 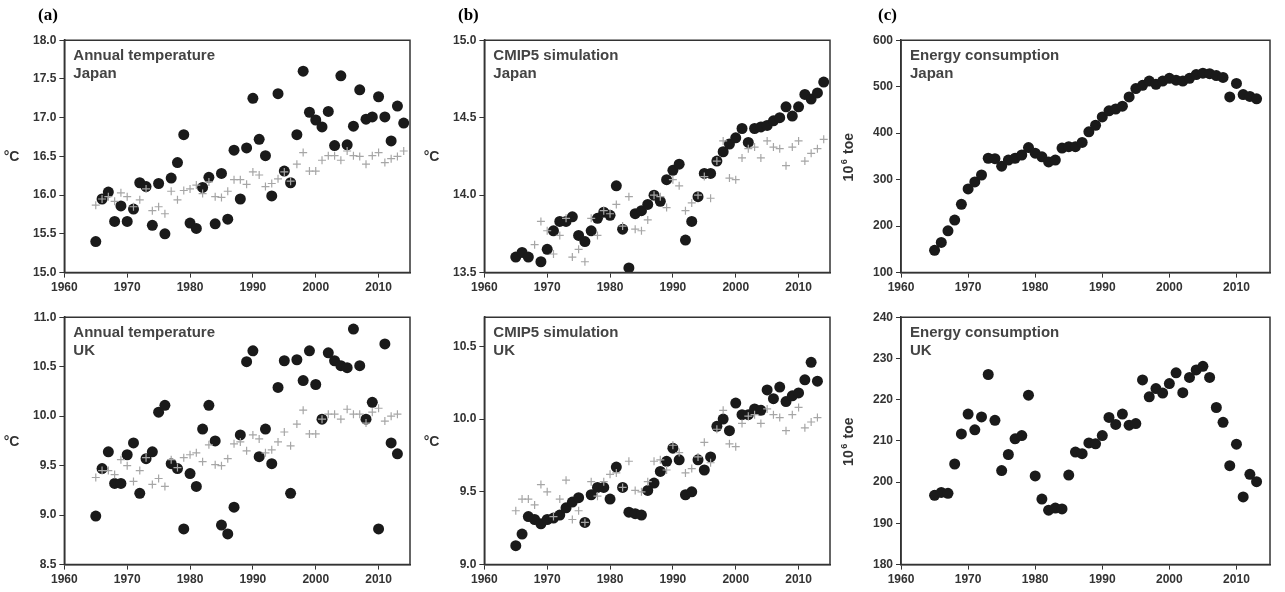 I want to click on text: Japan, so click(x=932, y=73).